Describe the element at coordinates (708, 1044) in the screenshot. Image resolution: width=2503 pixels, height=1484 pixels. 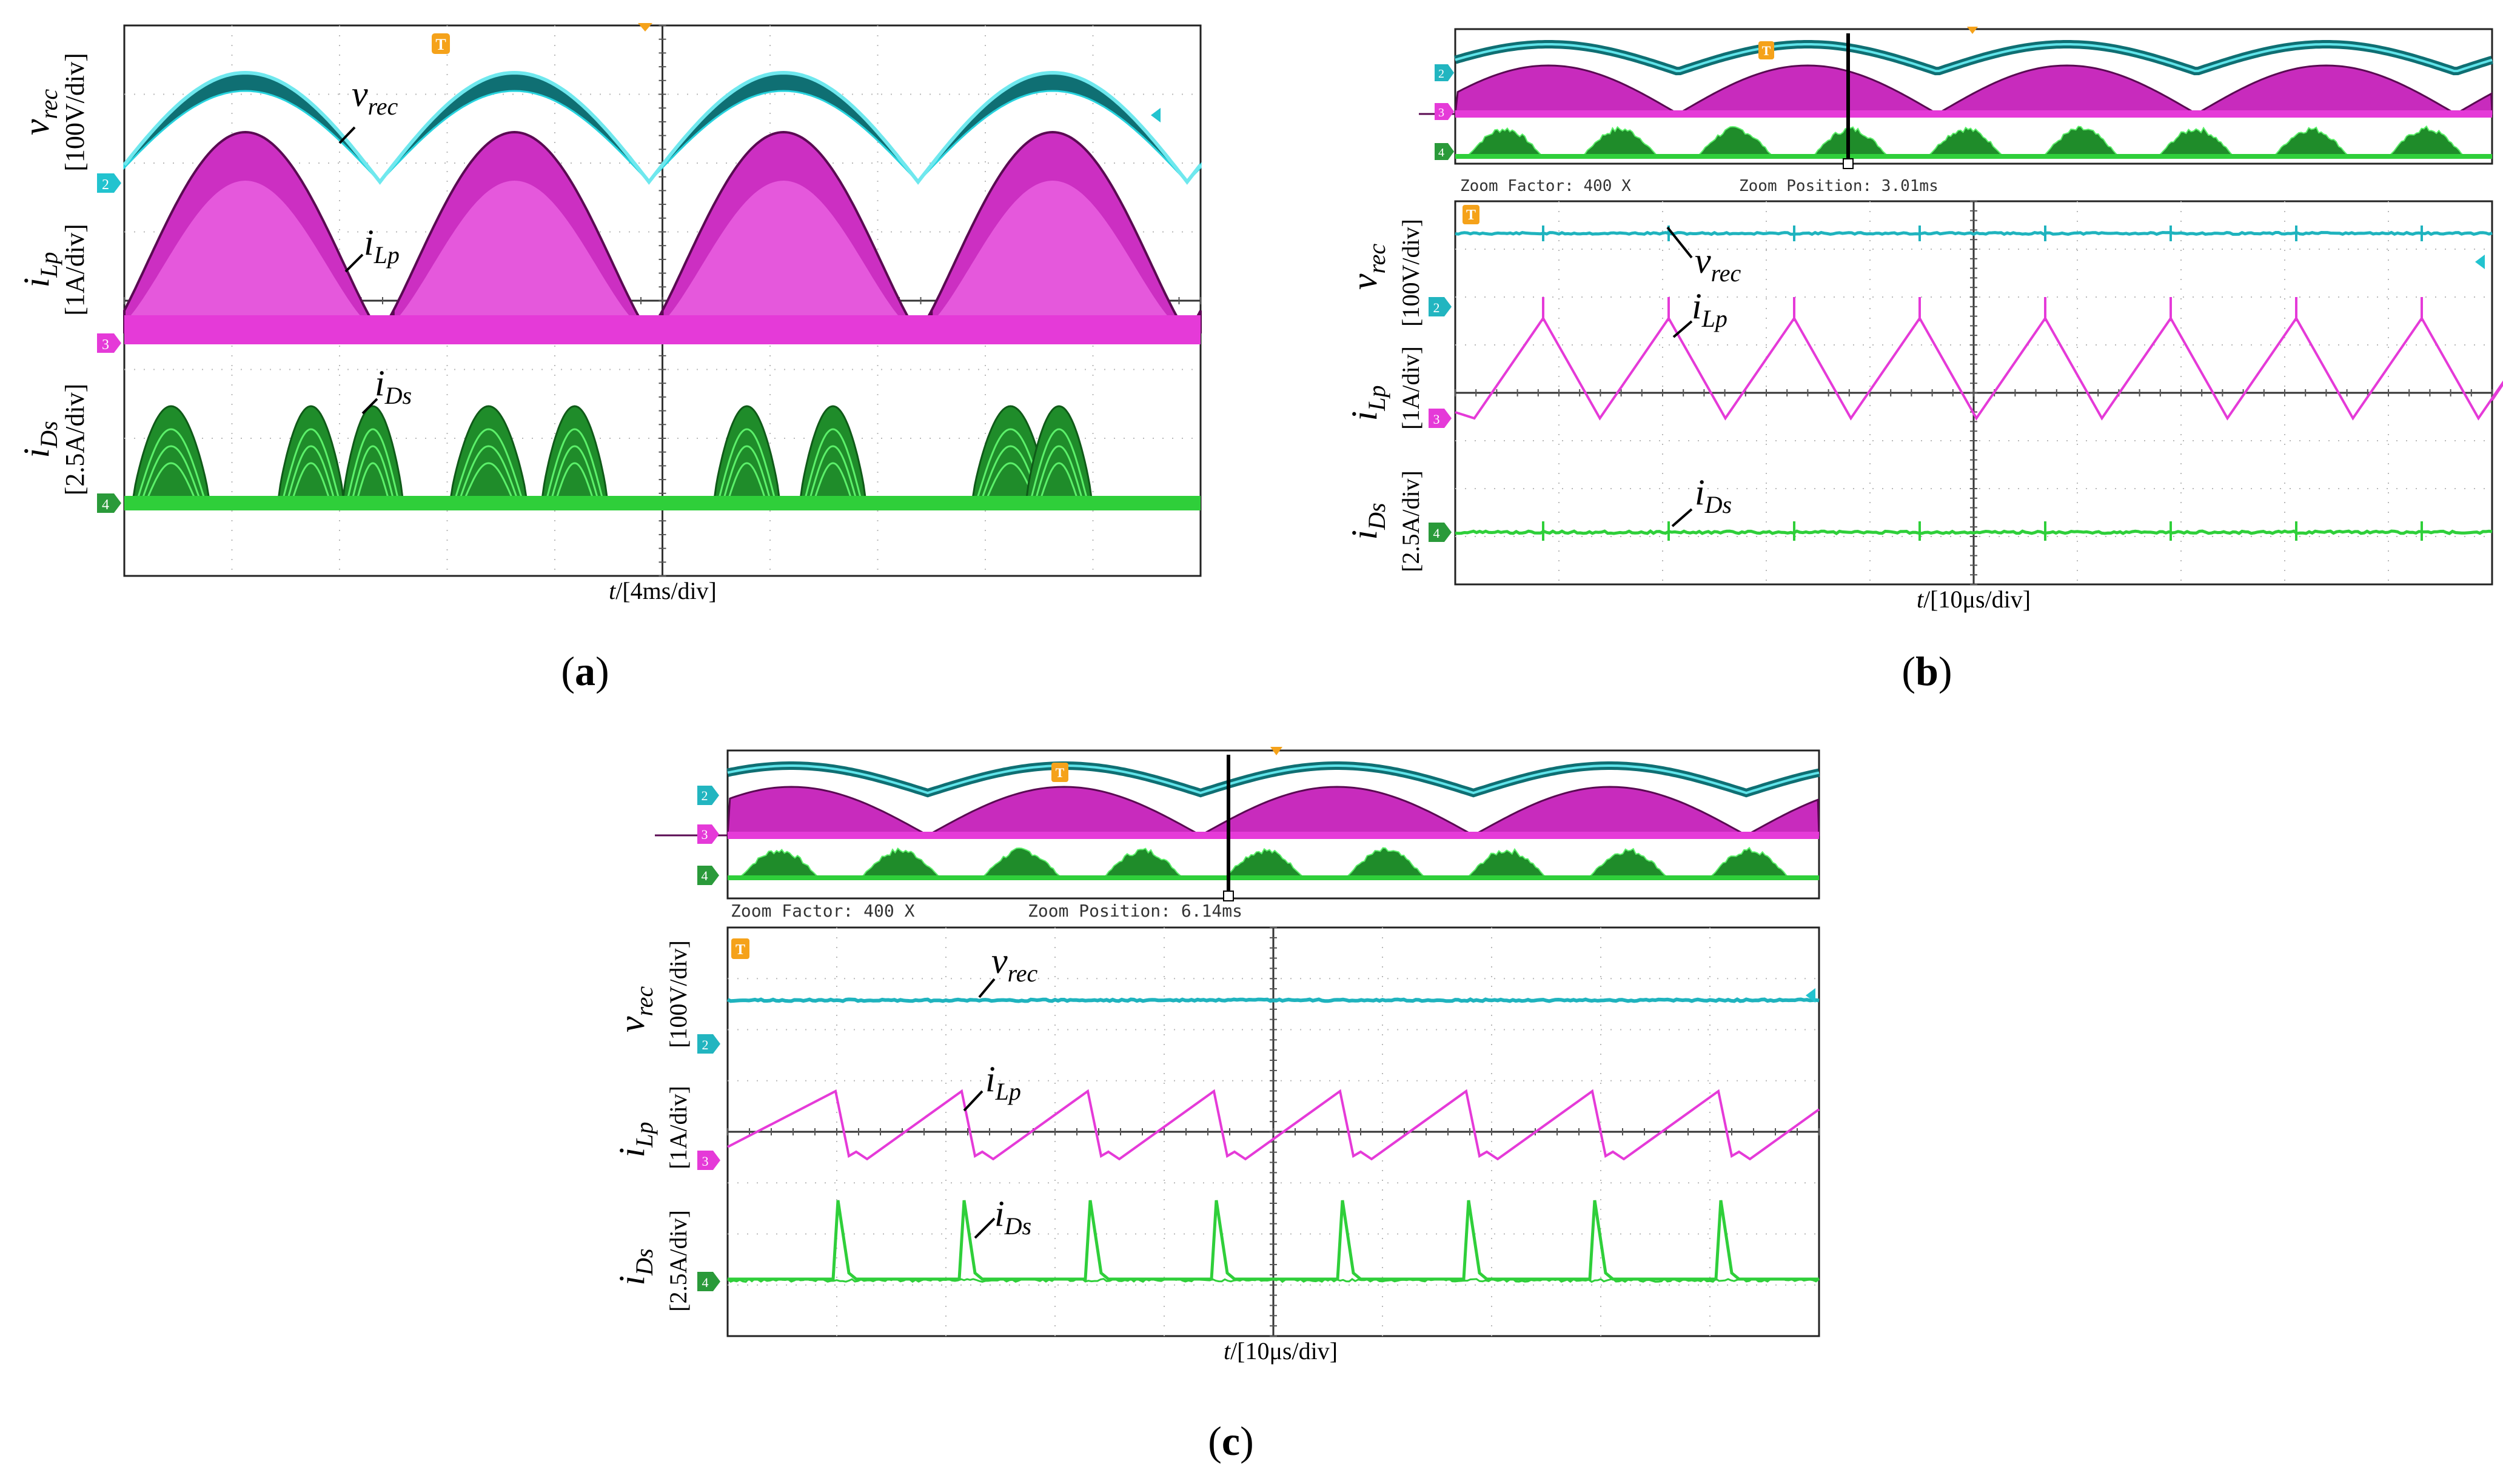
I see `channel-marker-2-c: 2` at that location.